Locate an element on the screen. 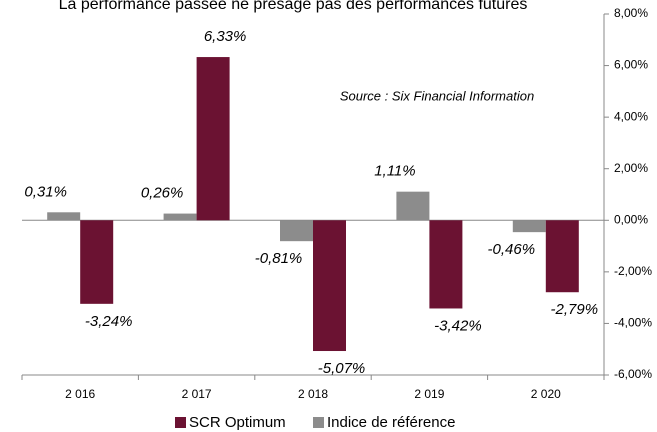  value-label: 0,31% is located at coordinates (45, 191).